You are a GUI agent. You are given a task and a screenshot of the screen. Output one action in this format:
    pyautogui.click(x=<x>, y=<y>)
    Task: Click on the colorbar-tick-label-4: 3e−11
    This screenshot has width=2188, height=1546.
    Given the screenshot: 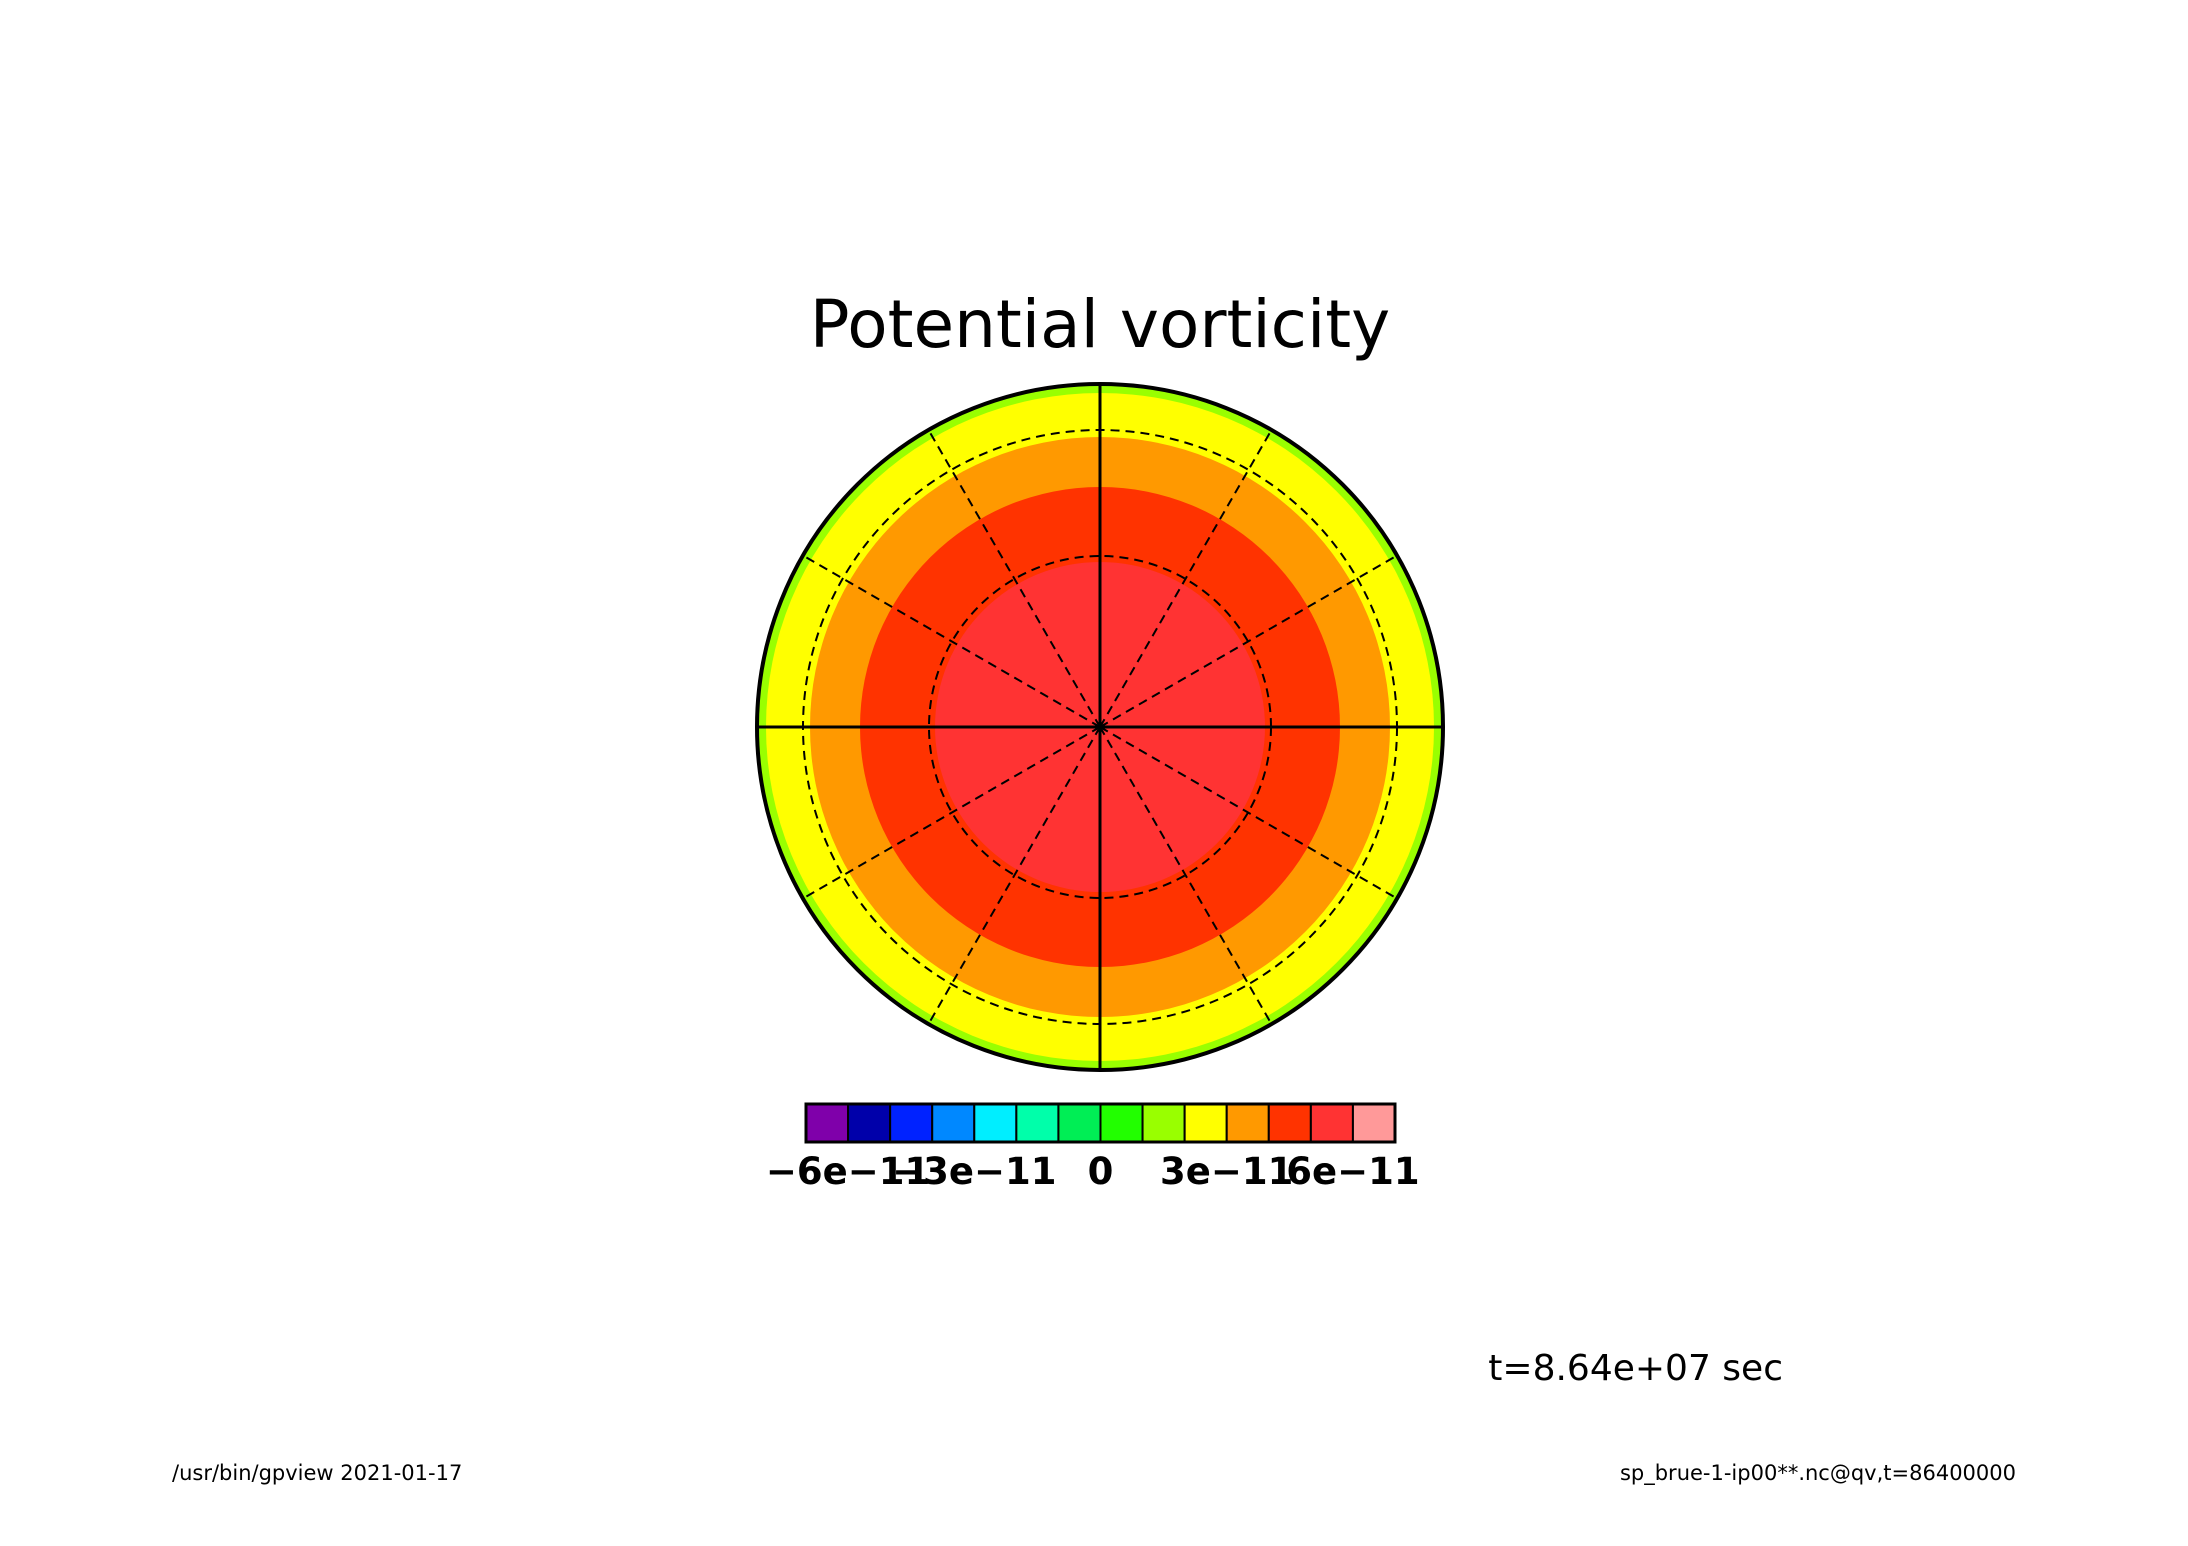 What is the action you would take?
    pyautogui.click(x=1226, y=1171)
    